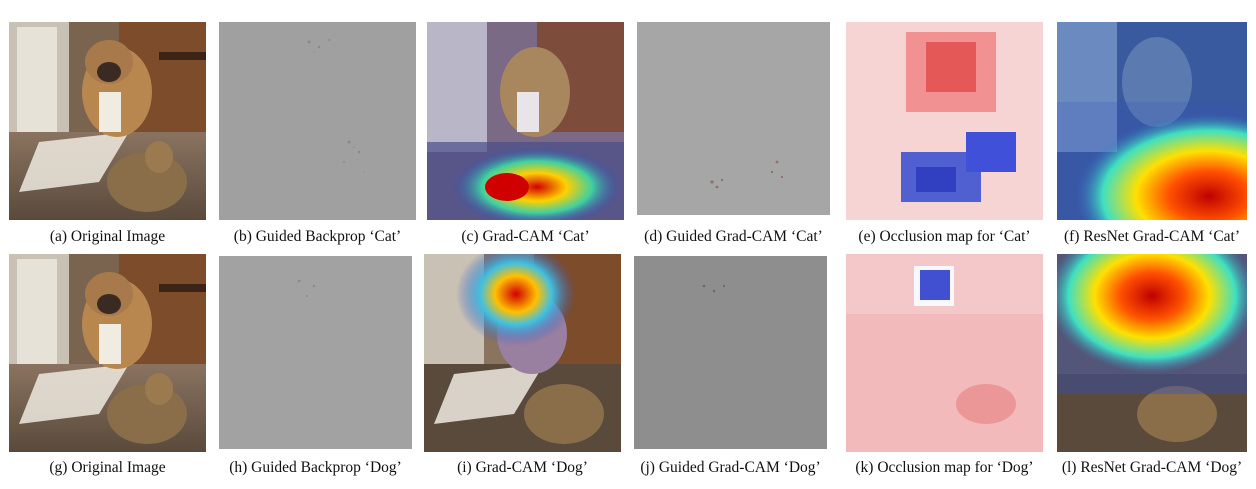 The width and height of the screenshot is (1256, 489). I want to click on guided-gradcam-cat-map, so click(733, 118).